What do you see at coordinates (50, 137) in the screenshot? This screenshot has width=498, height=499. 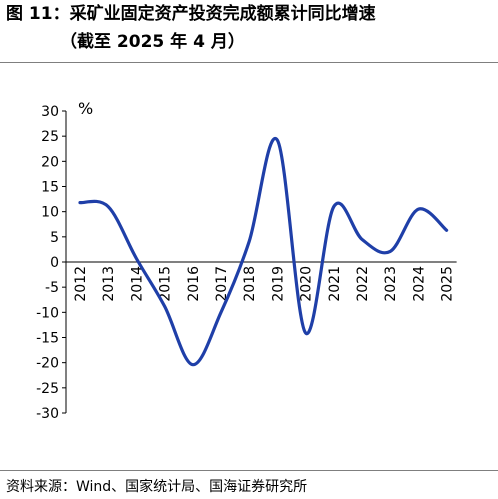 I see `y-tick-label: 25` at bounding box center [50, 137].